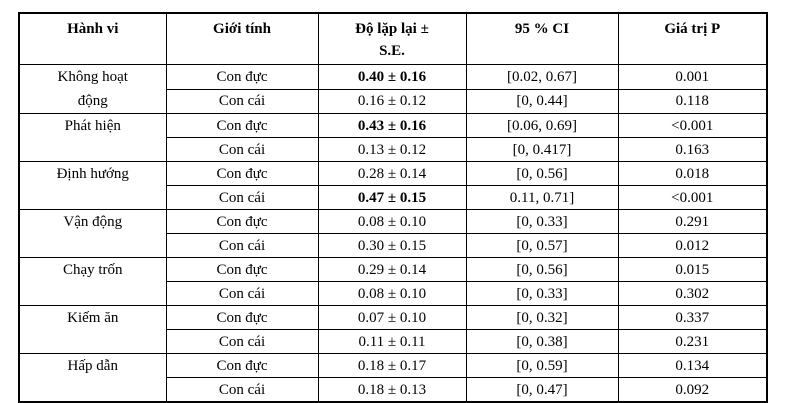  I want to click on behavior-label: Vận động, so click(93, 222).